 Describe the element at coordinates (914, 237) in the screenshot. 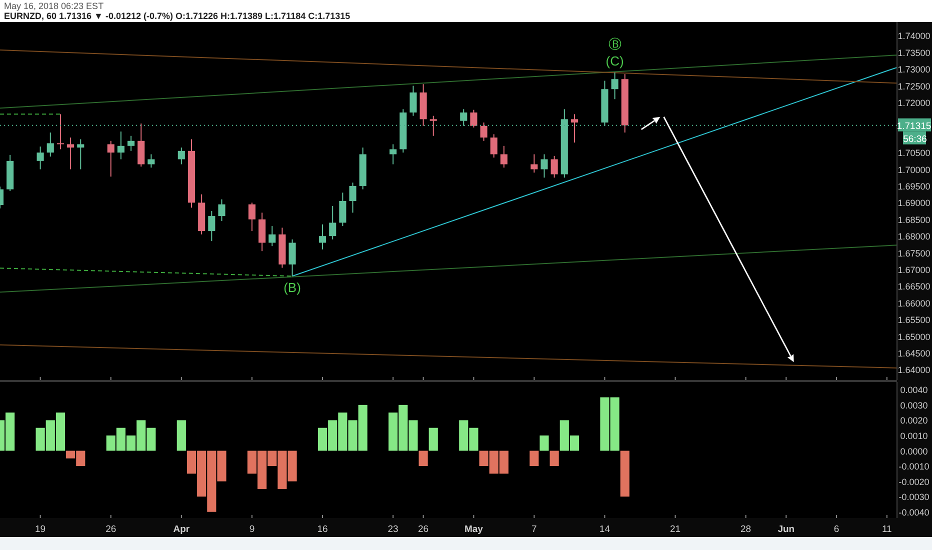

I see `y-tick-label: 1.68000` at that location.